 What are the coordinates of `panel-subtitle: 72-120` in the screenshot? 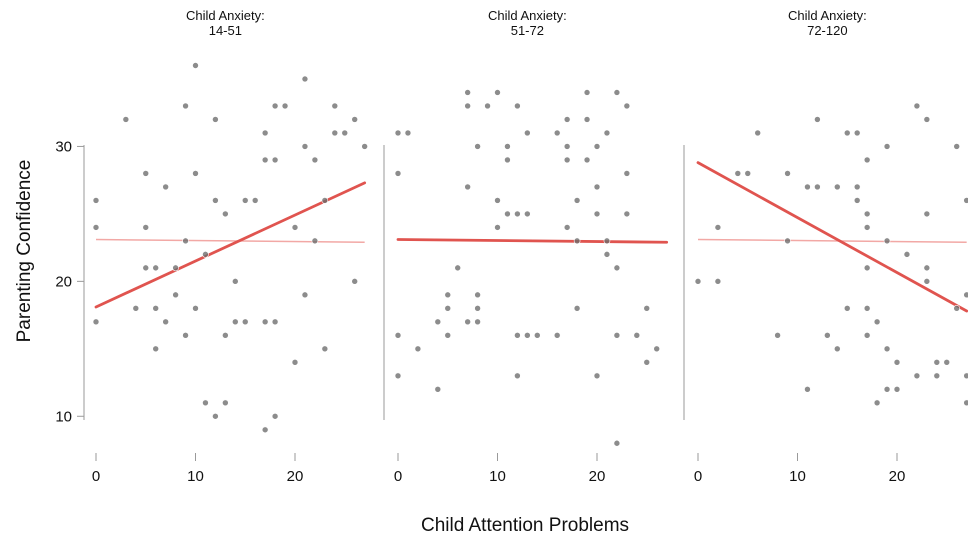 It's located at (827, 30).